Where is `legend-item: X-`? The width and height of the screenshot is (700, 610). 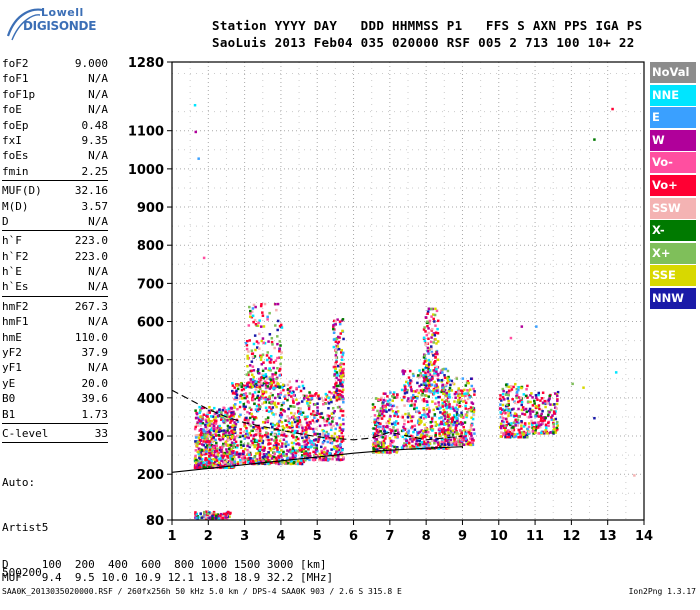 legend-item: X- is located at coordinates (673, 231).